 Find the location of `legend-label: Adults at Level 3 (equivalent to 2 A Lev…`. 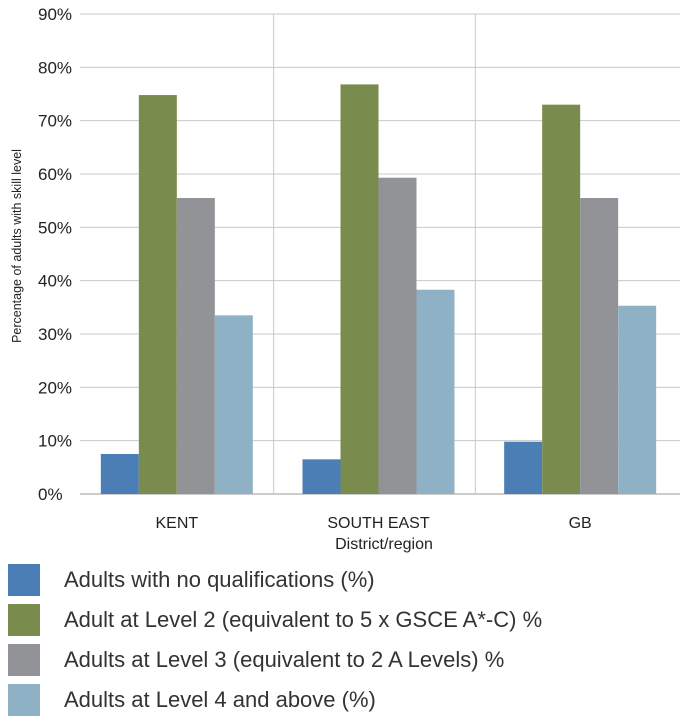

legend-label: Adults at Level 3 (equivalent to 2 A Lev… is located at coordinates (284, 659).